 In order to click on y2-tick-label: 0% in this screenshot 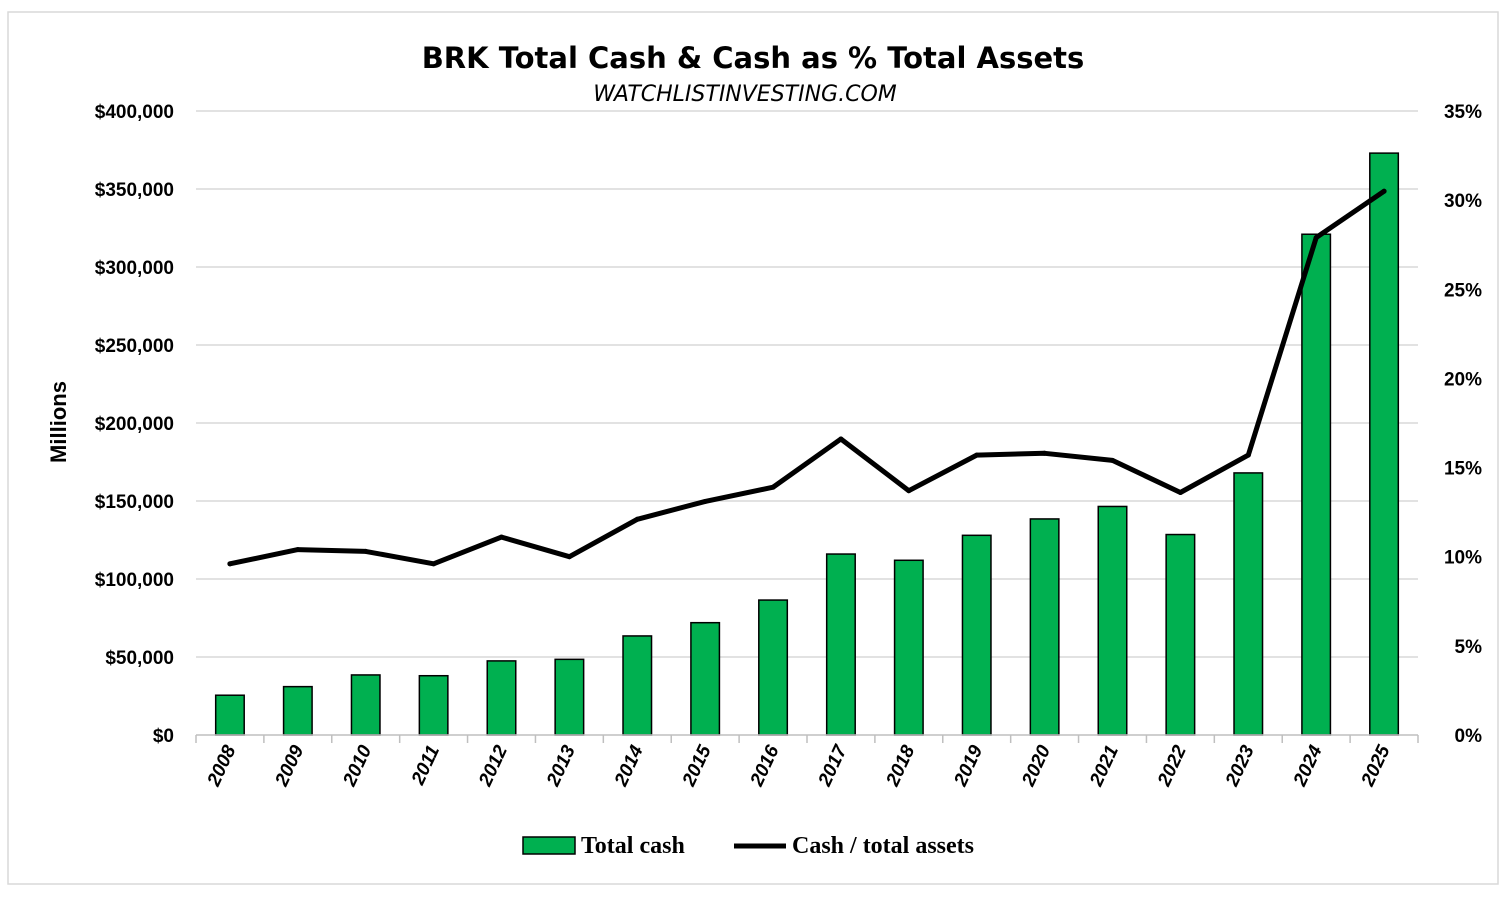, I will do `click(1469, 736)`.